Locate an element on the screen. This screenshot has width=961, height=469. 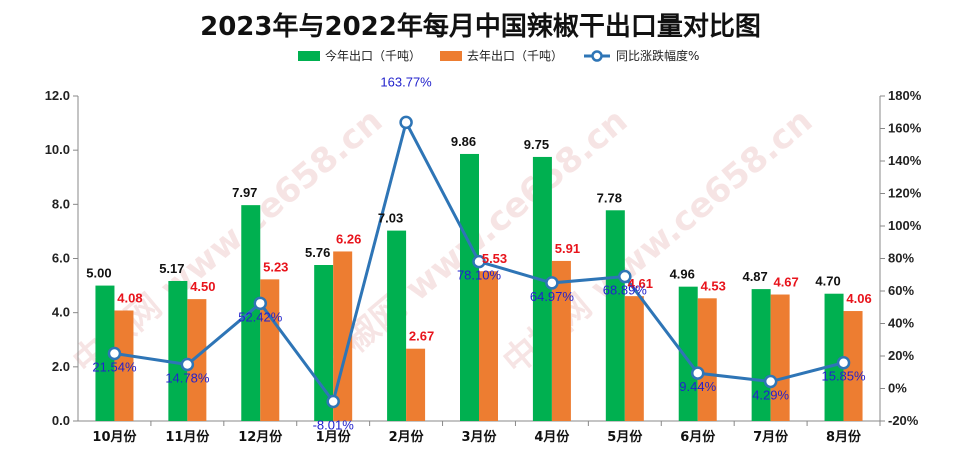
data-label-yoy: 68.89% is located at coordinates (625, 290).